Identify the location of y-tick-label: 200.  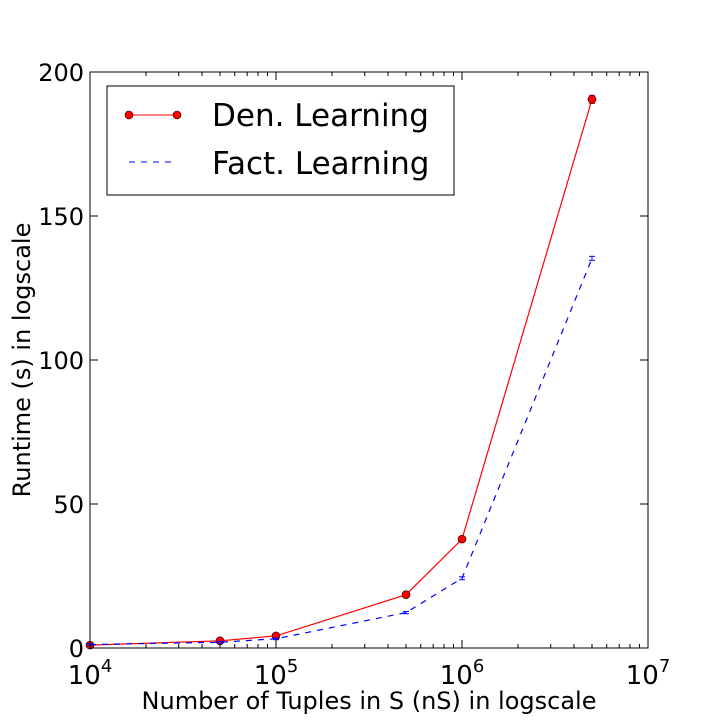
(61, 73).